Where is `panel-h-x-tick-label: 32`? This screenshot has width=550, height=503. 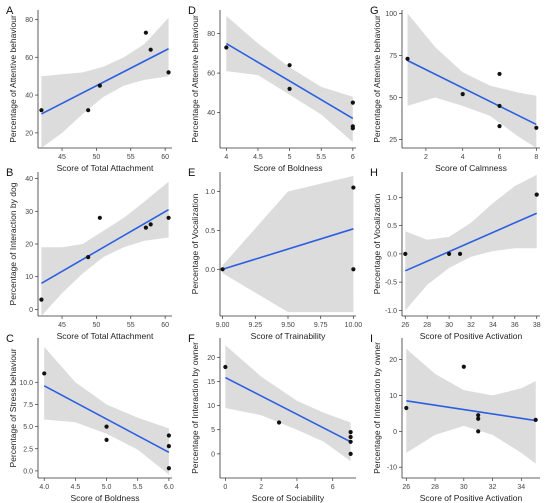 panel-h-x-tick-label: 32 is located at coordinates (471, 325).